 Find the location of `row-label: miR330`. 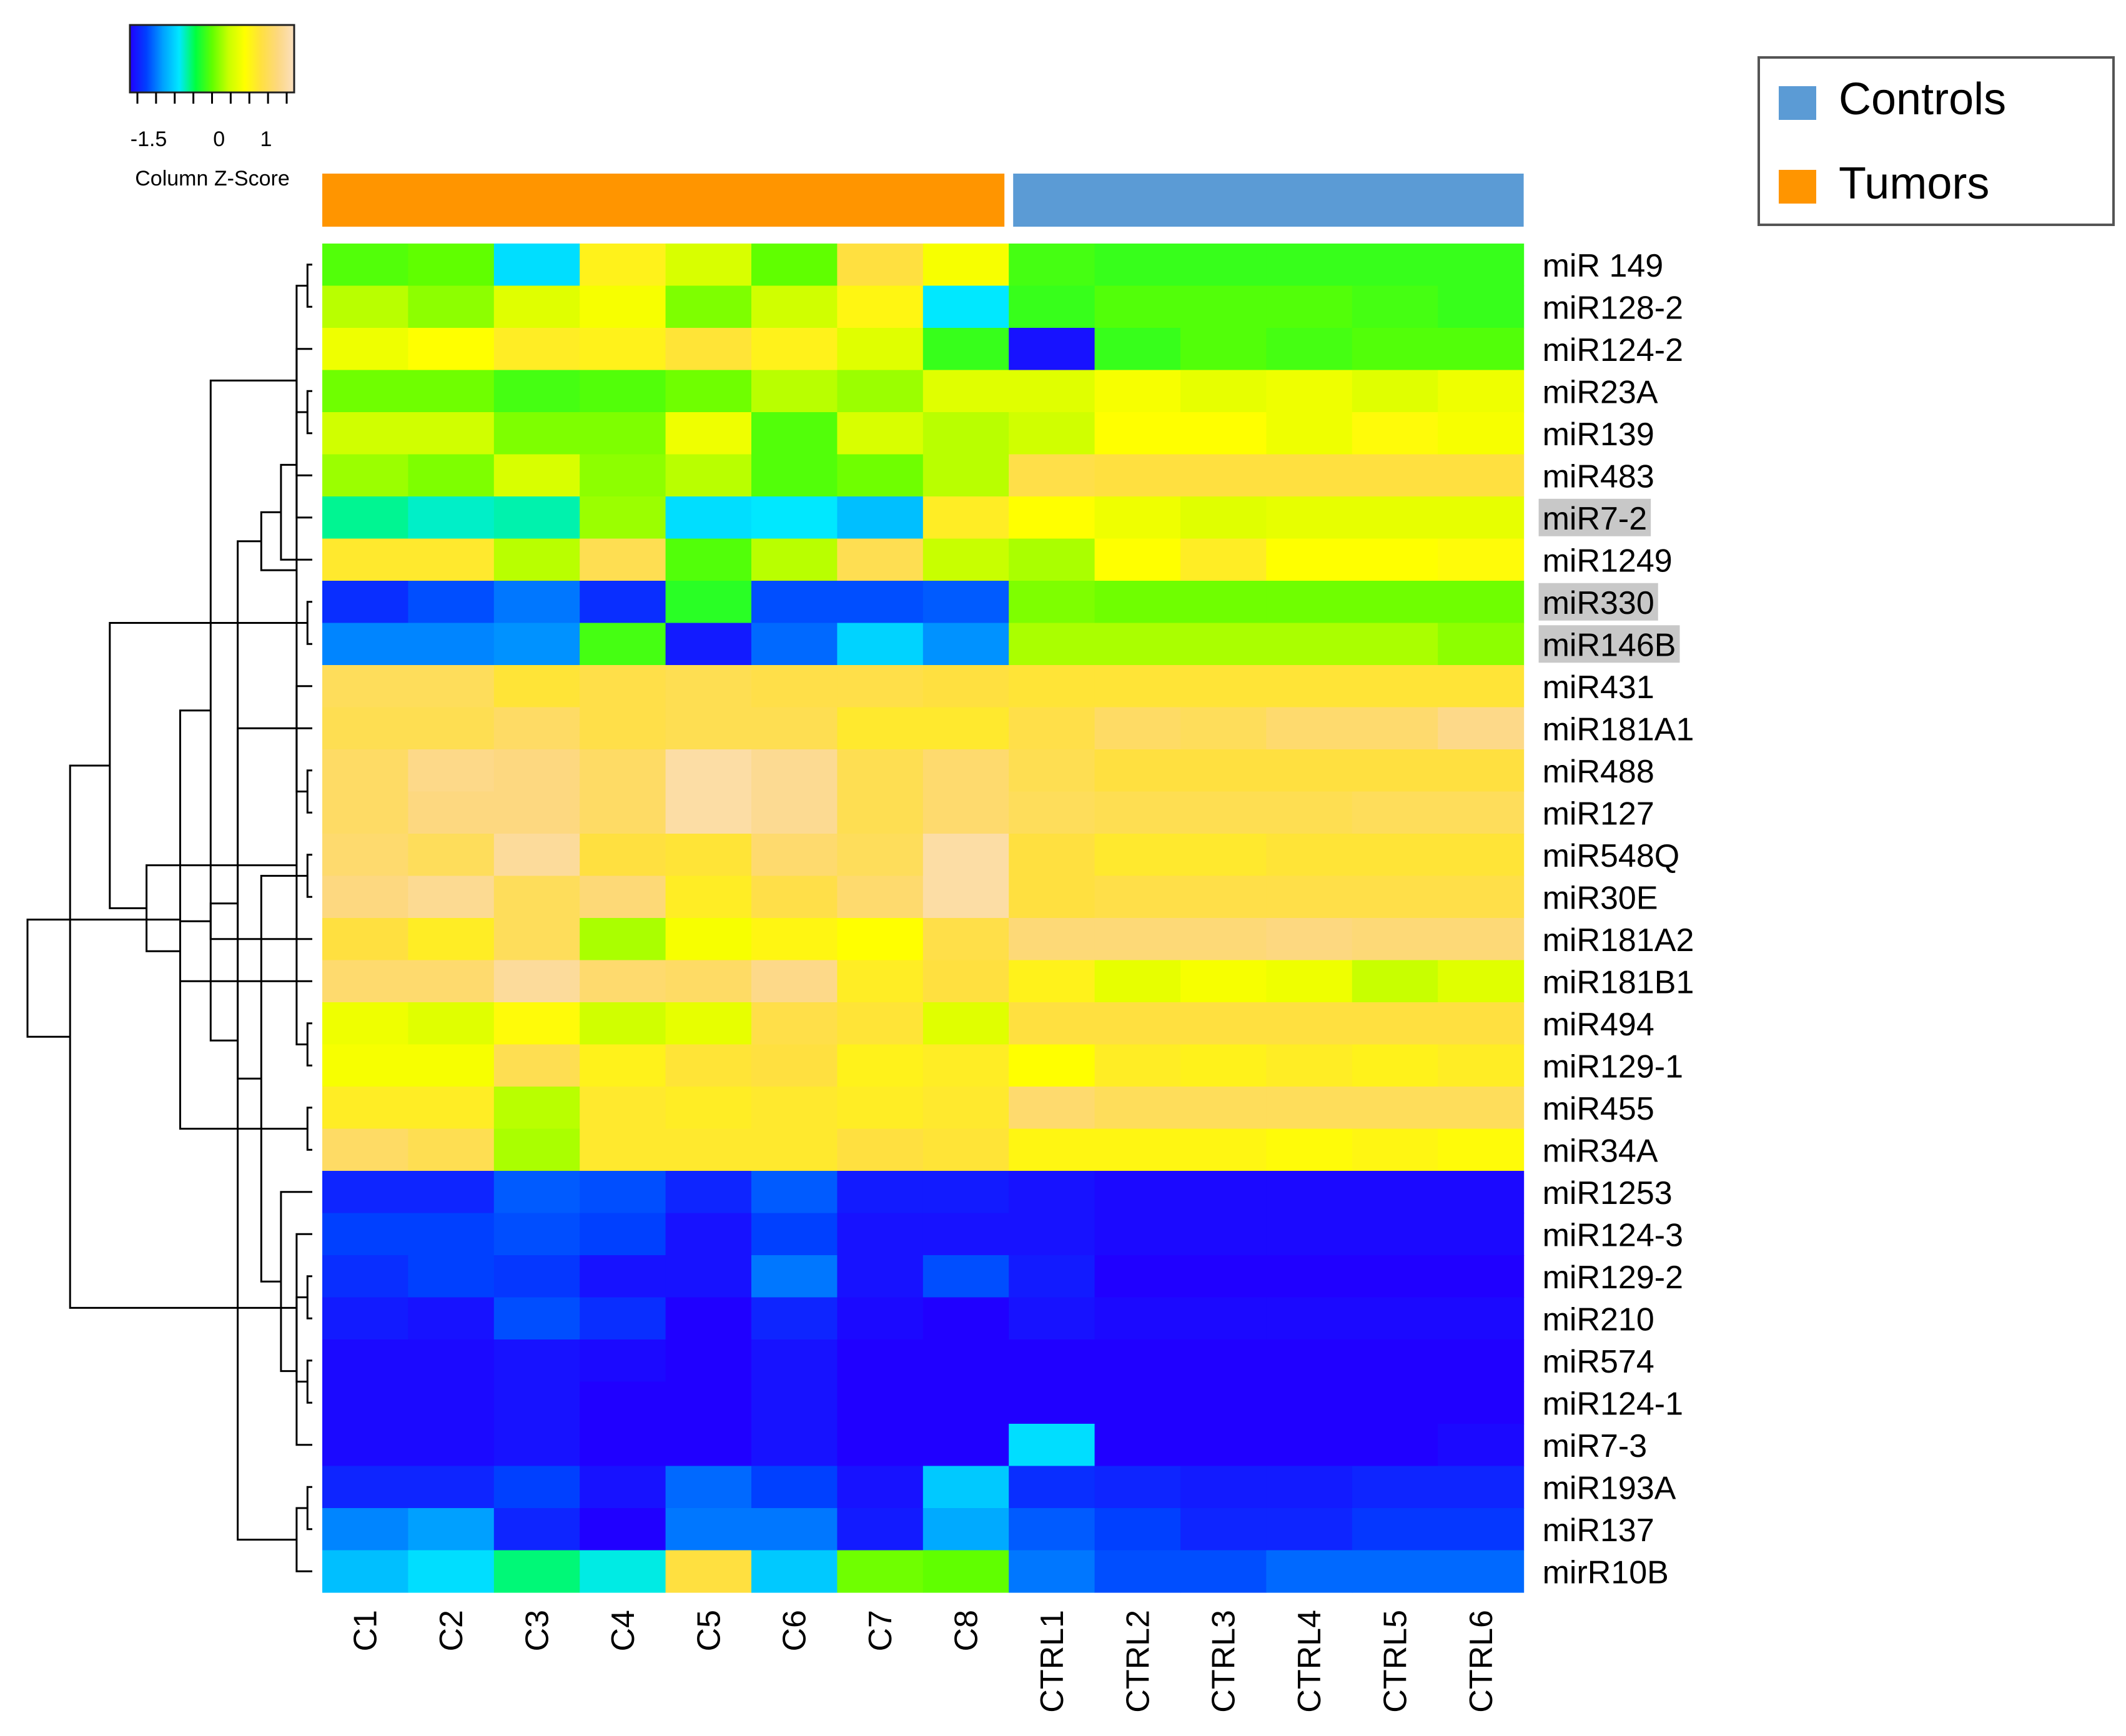

row-label: miR330 is located at coordinates (1599, 603).